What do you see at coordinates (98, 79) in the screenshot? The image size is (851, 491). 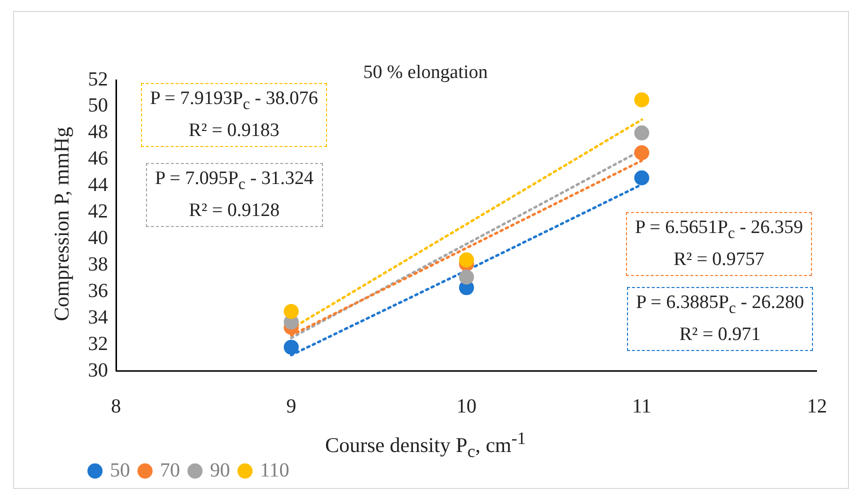 I see `y-tick-label: 52` at bounding box center [98, 79].